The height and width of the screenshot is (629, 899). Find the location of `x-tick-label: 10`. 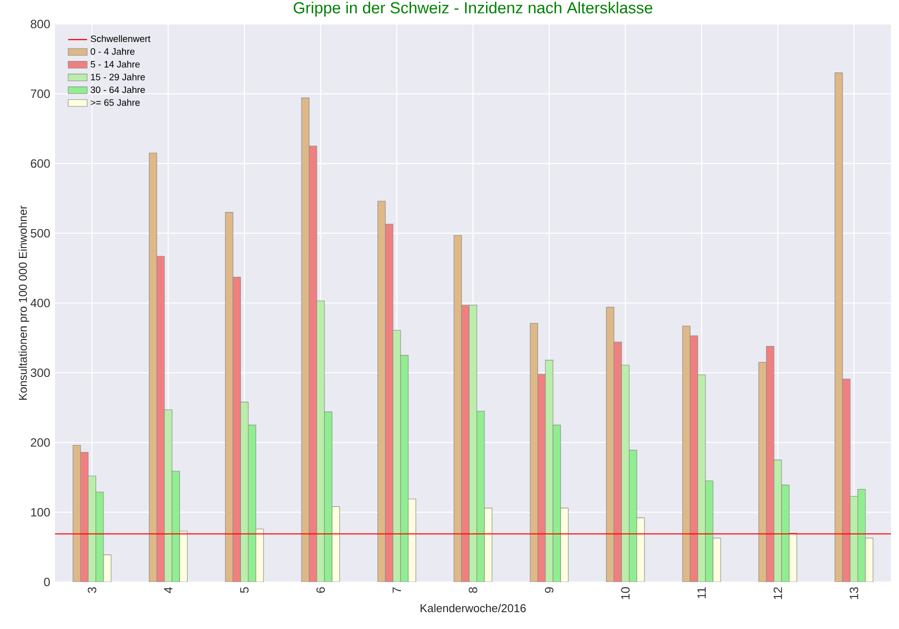

x-tick-label: 10 is located at coordinates (625, 593).